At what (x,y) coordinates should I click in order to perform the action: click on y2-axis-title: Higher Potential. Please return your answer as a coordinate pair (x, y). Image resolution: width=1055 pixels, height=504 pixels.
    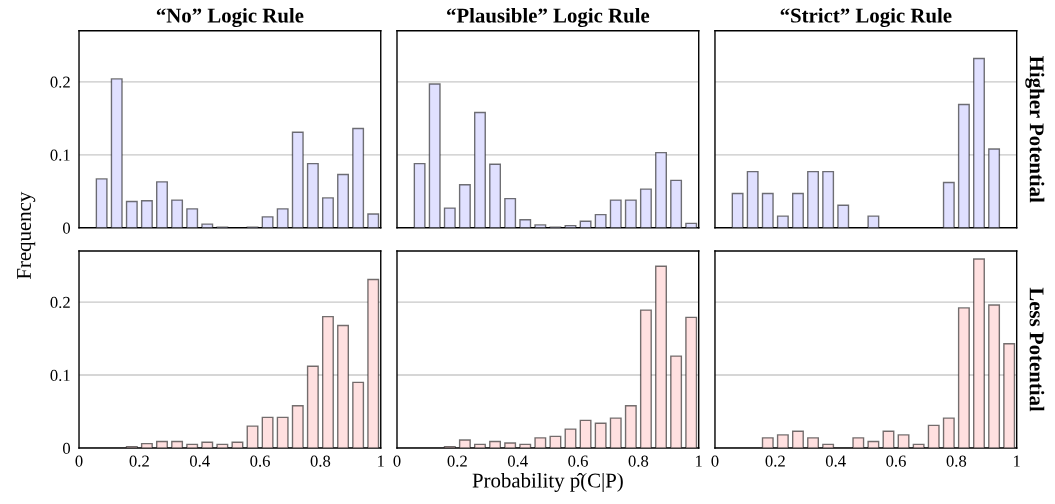
    Looking at the image, I should click on (1035, 129).